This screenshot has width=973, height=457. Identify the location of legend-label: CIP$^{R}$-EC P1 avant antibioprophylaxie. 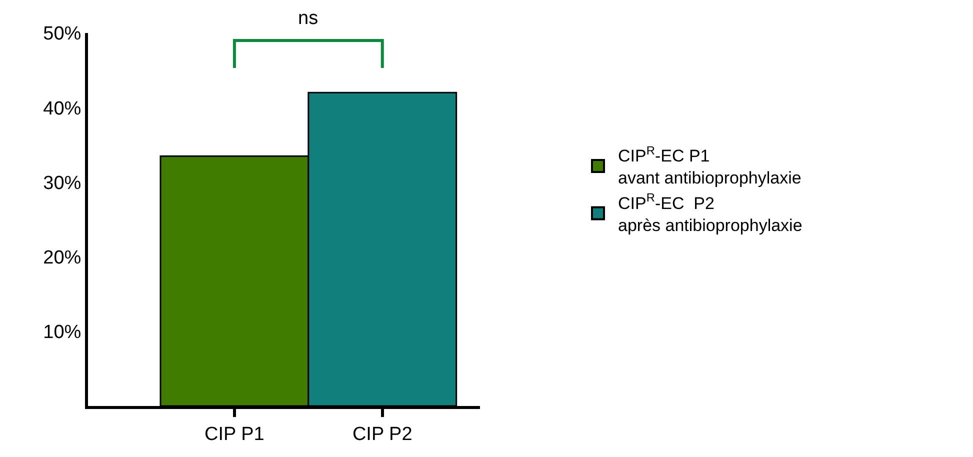
(710, 165).